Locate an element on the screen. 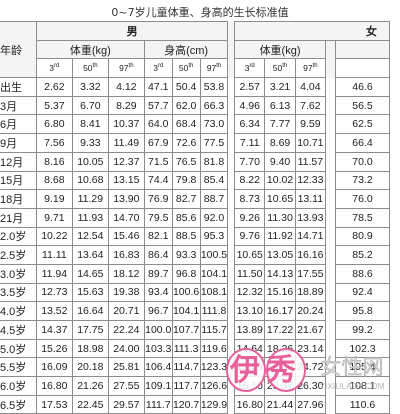  male-weight-cell: 25.81 is located at coordinates (126, 367).